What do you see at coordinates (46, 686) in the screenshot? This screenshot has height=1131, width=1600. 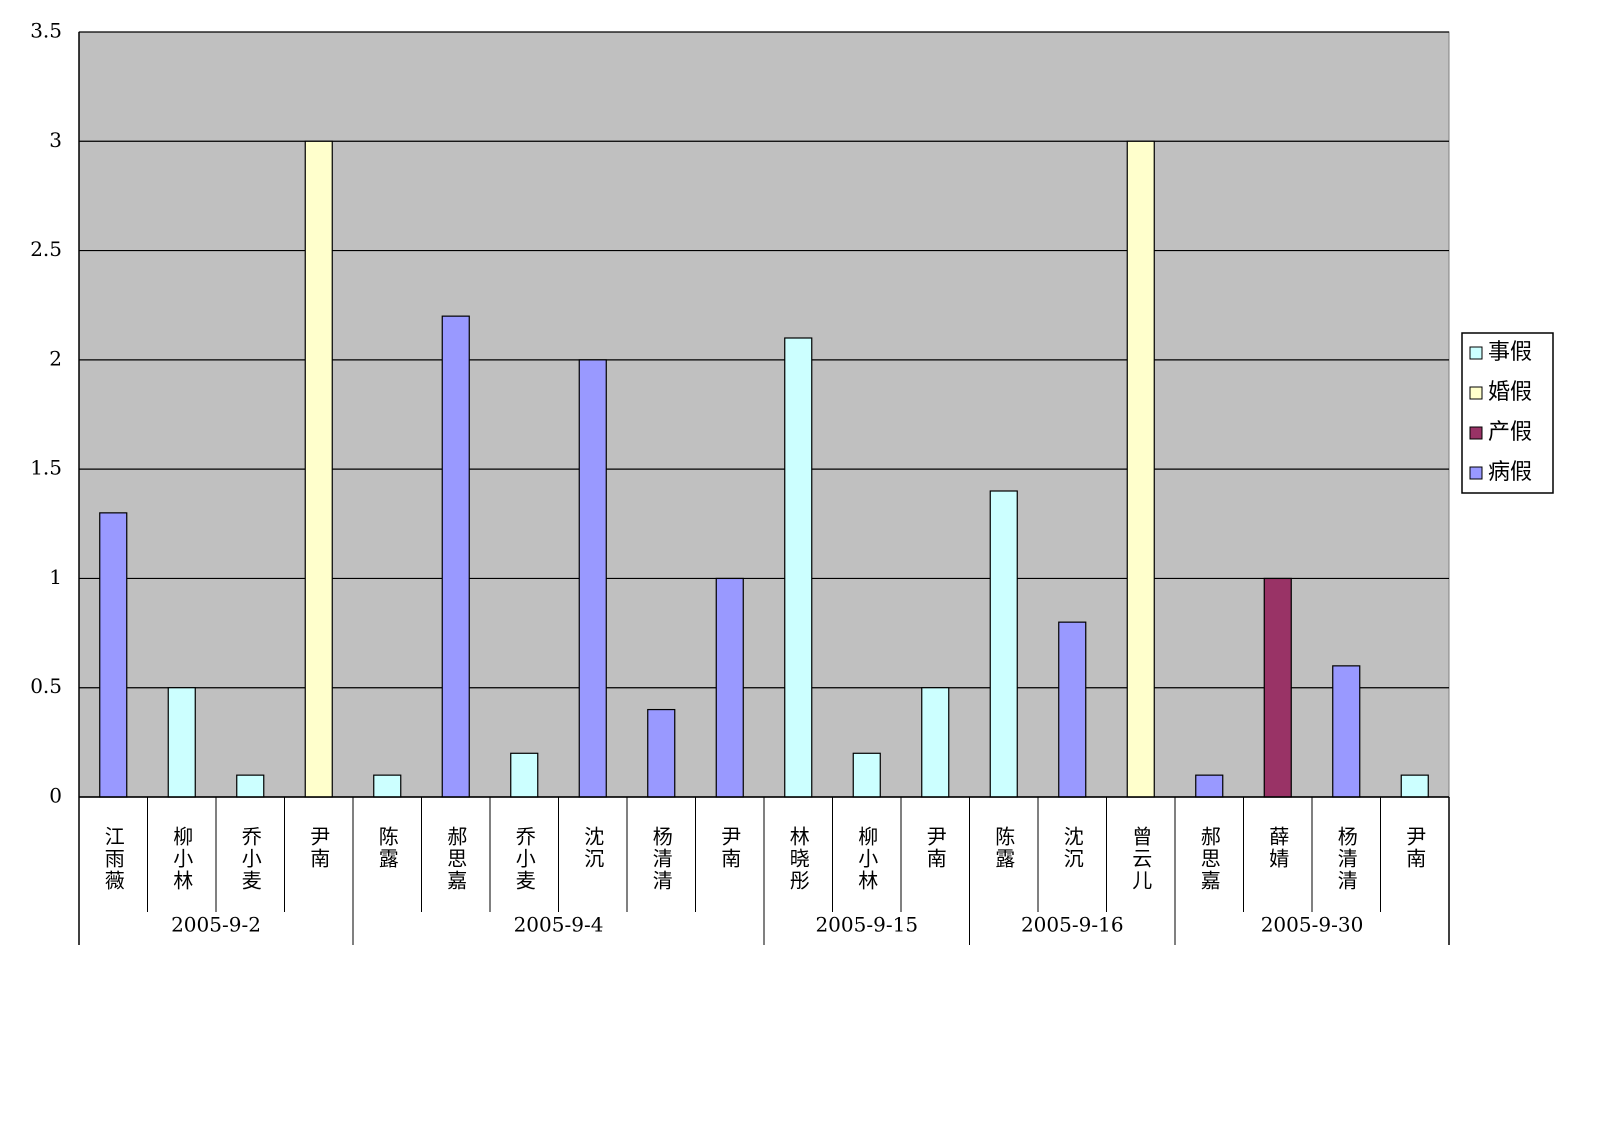 I see `y-tick-label: 0.5` at bounding box center [46, 686].